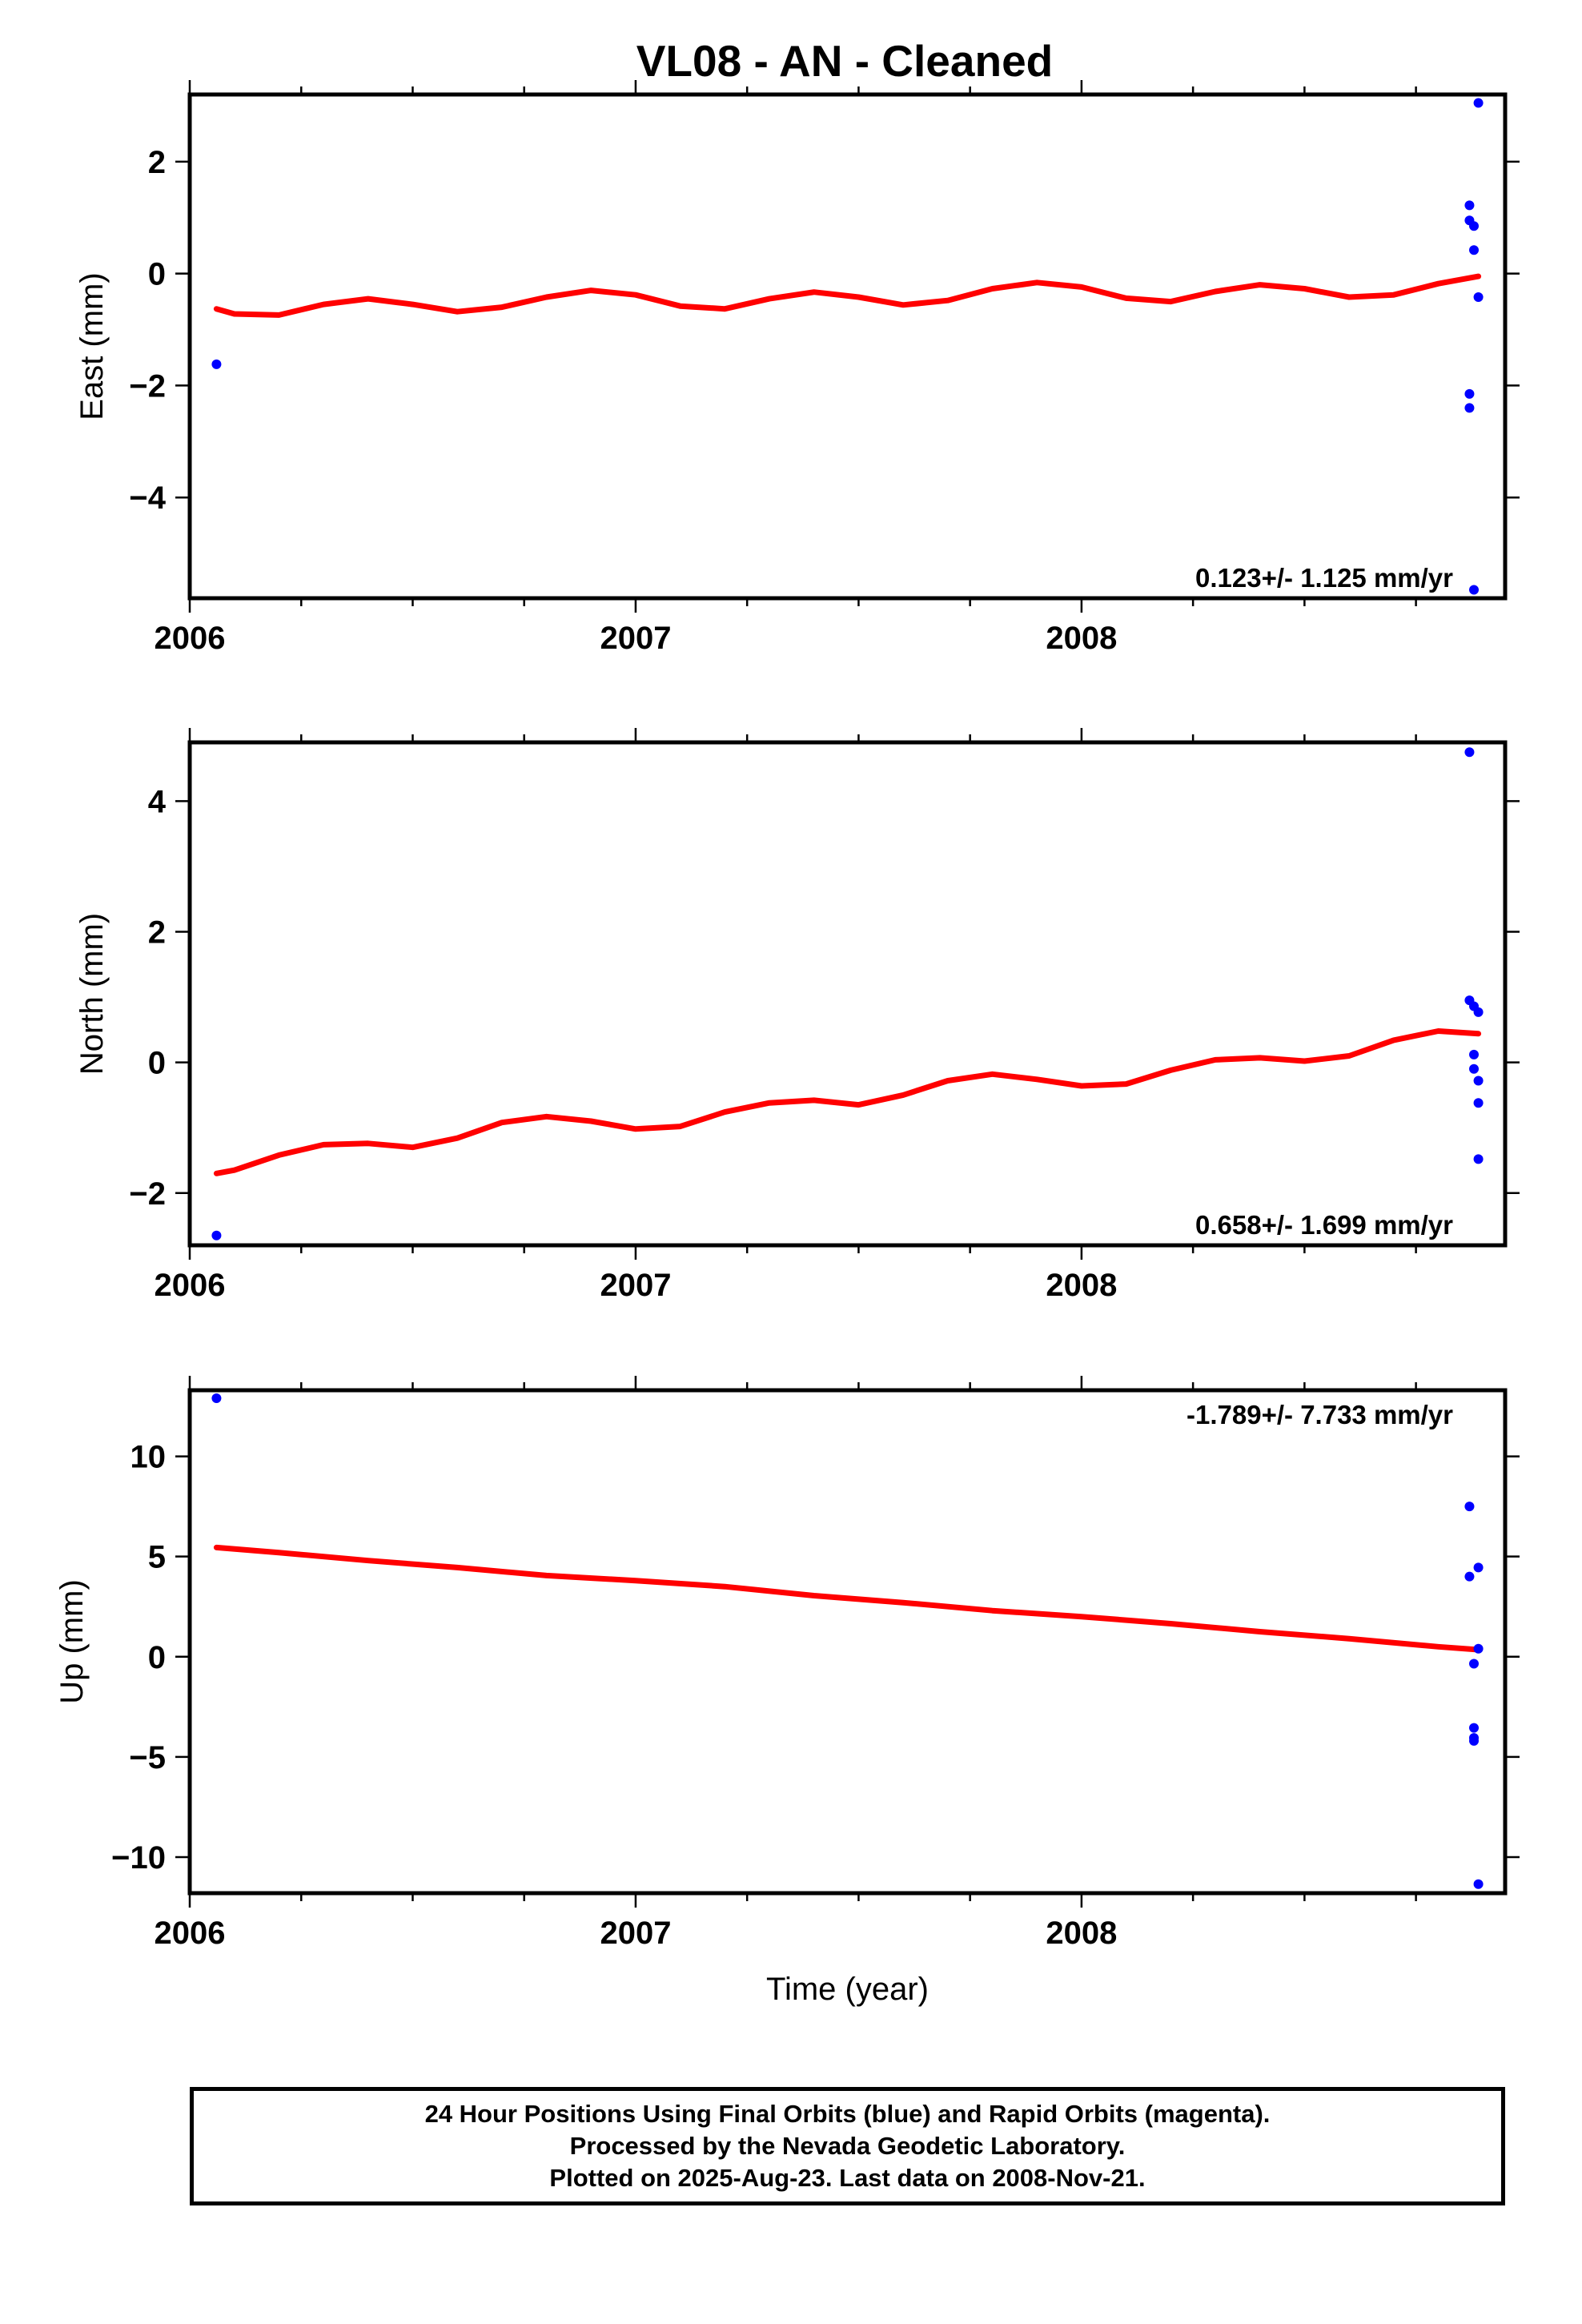 The height and width of the screenshot is (2324, 1582). Describe the element at coordinates (1319, 1414) in the screenshot. I see `rate-annotation: -1.789+/- 7.733 mm/yr` at that location.